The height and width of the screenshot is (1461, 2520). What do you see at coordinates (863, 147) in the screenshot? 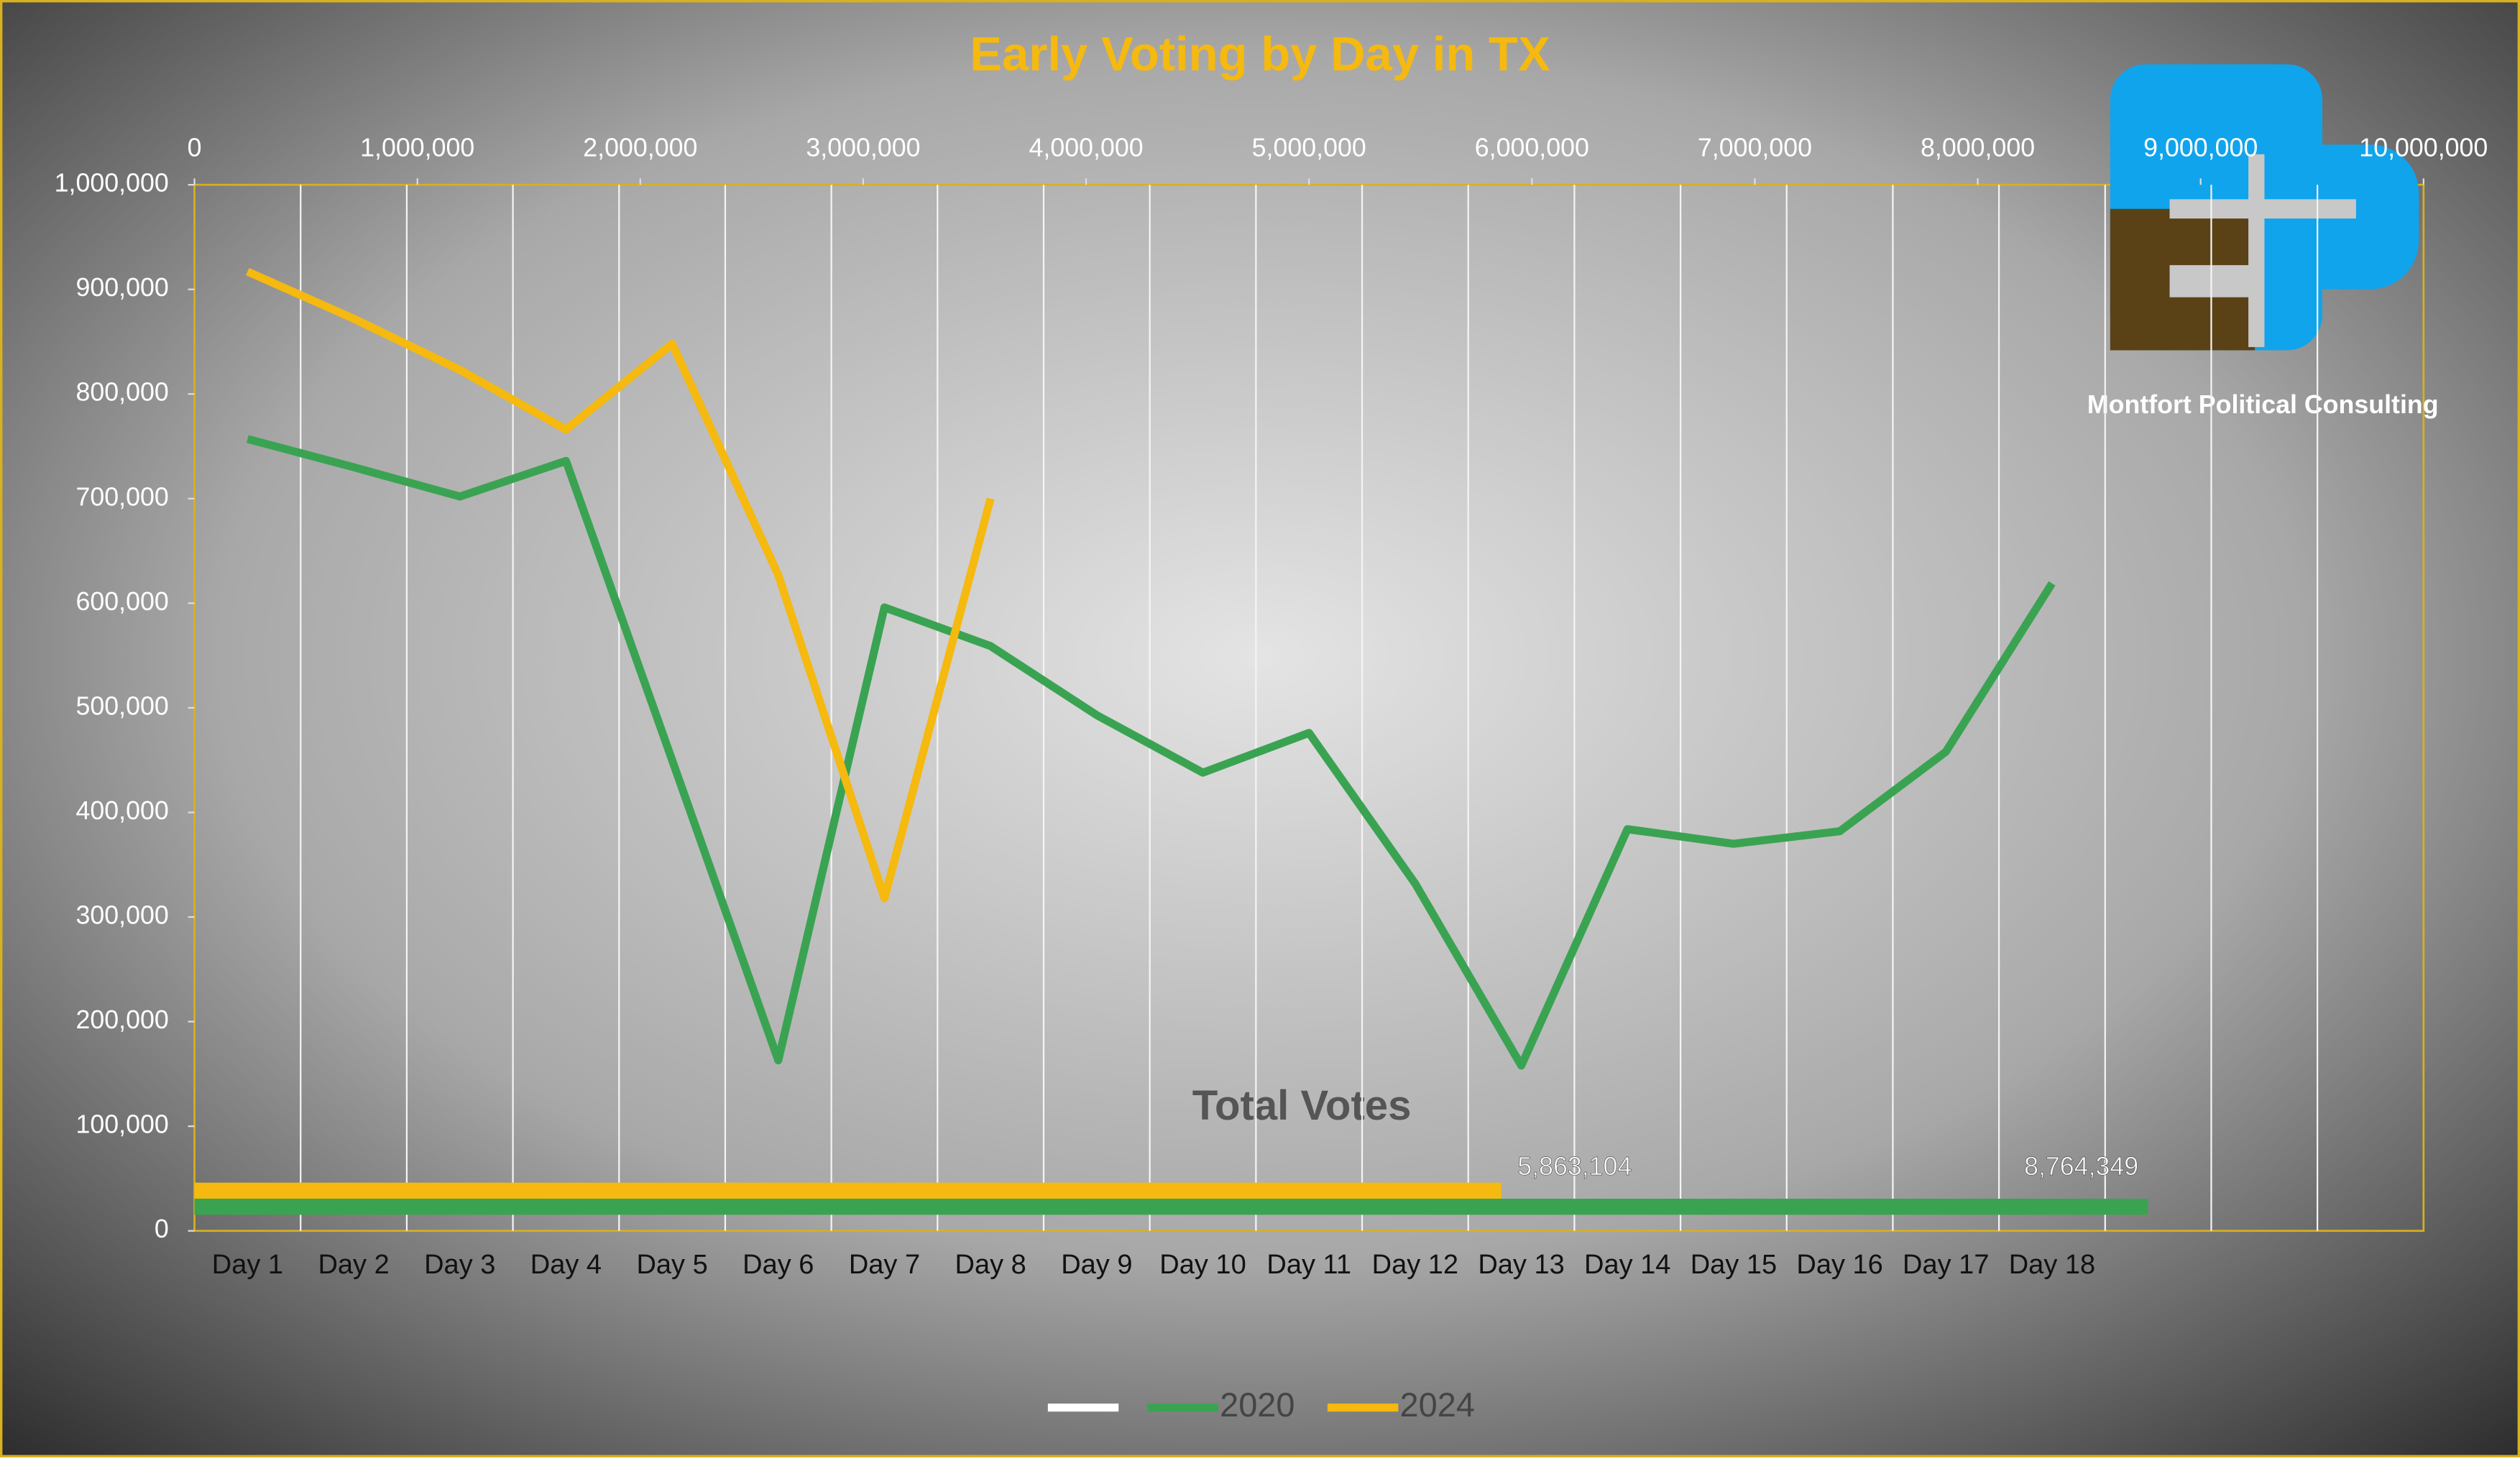
I see `x2-tick-label: 3,000,000` at bounding box center [863, 147].